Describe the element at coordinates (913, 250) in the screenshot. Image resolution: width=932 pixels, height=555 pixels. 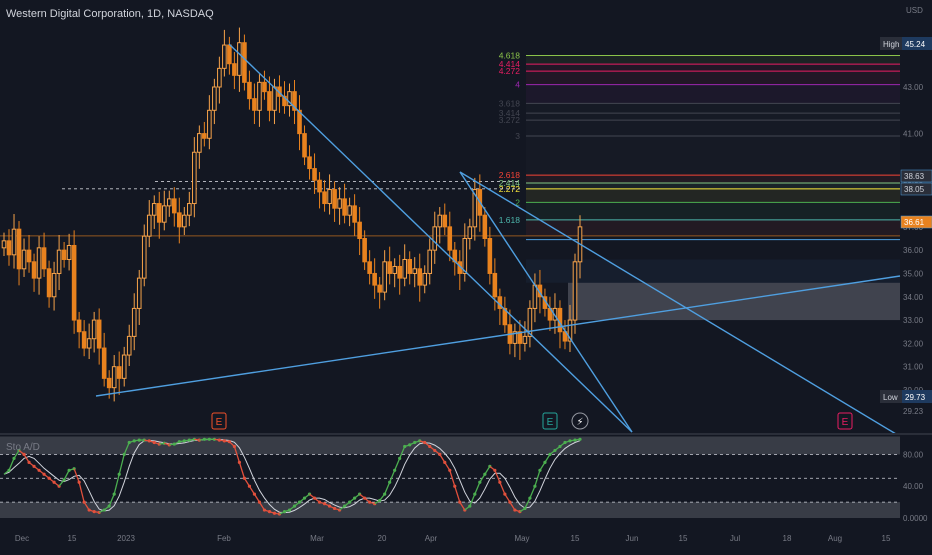
I see `price-tick-label: 36.00` at that location.